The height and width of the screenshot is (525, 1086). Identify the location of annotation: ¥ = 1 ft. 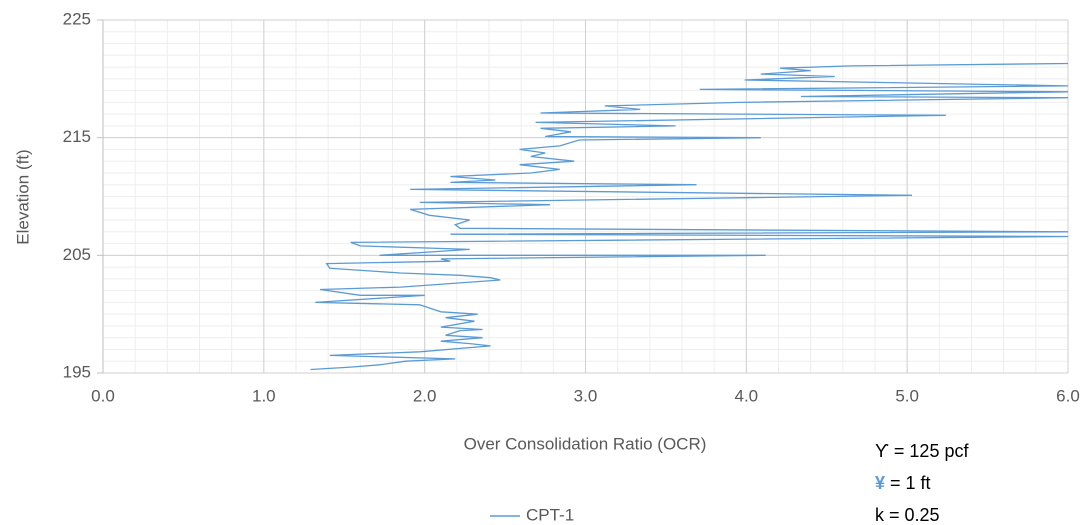
(903, 483).